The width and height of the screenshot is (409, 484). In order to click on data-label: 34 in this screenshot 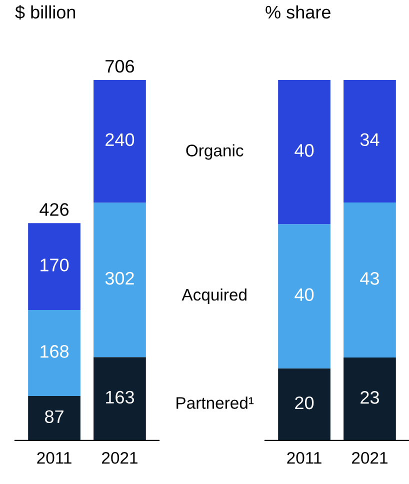, I will do `click(370, 139)`.